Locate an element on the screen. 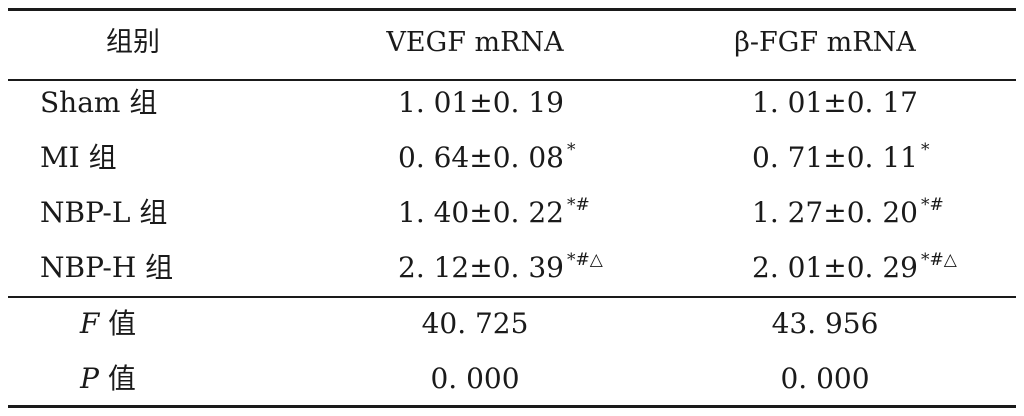  stat-symbol: F is located at coordinates (89, 323).